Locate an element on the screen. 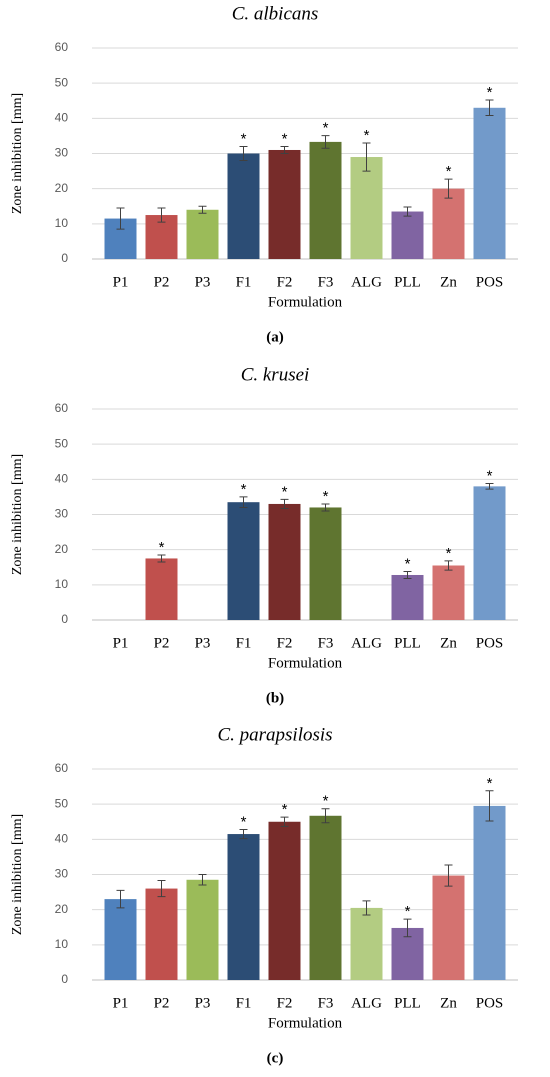 The height and width of the screenshot is (1077, 550). caption: (c) is located at coordinates (275, 1058).